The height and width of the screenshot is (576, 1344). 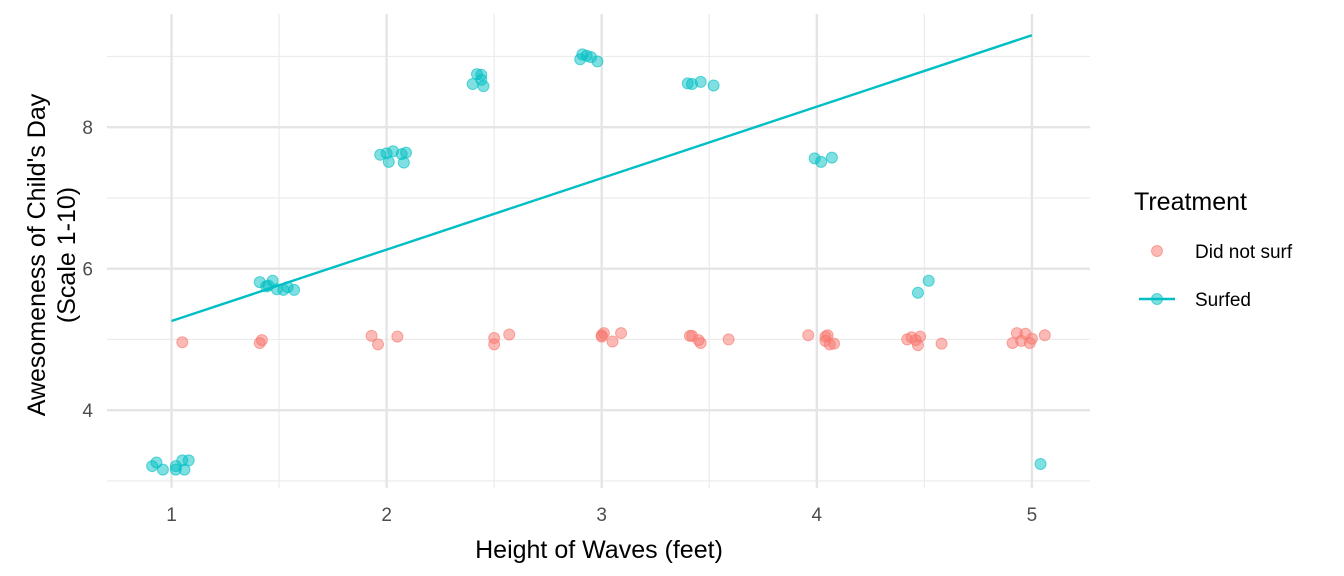 I want to click on x-tick-label: 2, so click(x=386, y=515).